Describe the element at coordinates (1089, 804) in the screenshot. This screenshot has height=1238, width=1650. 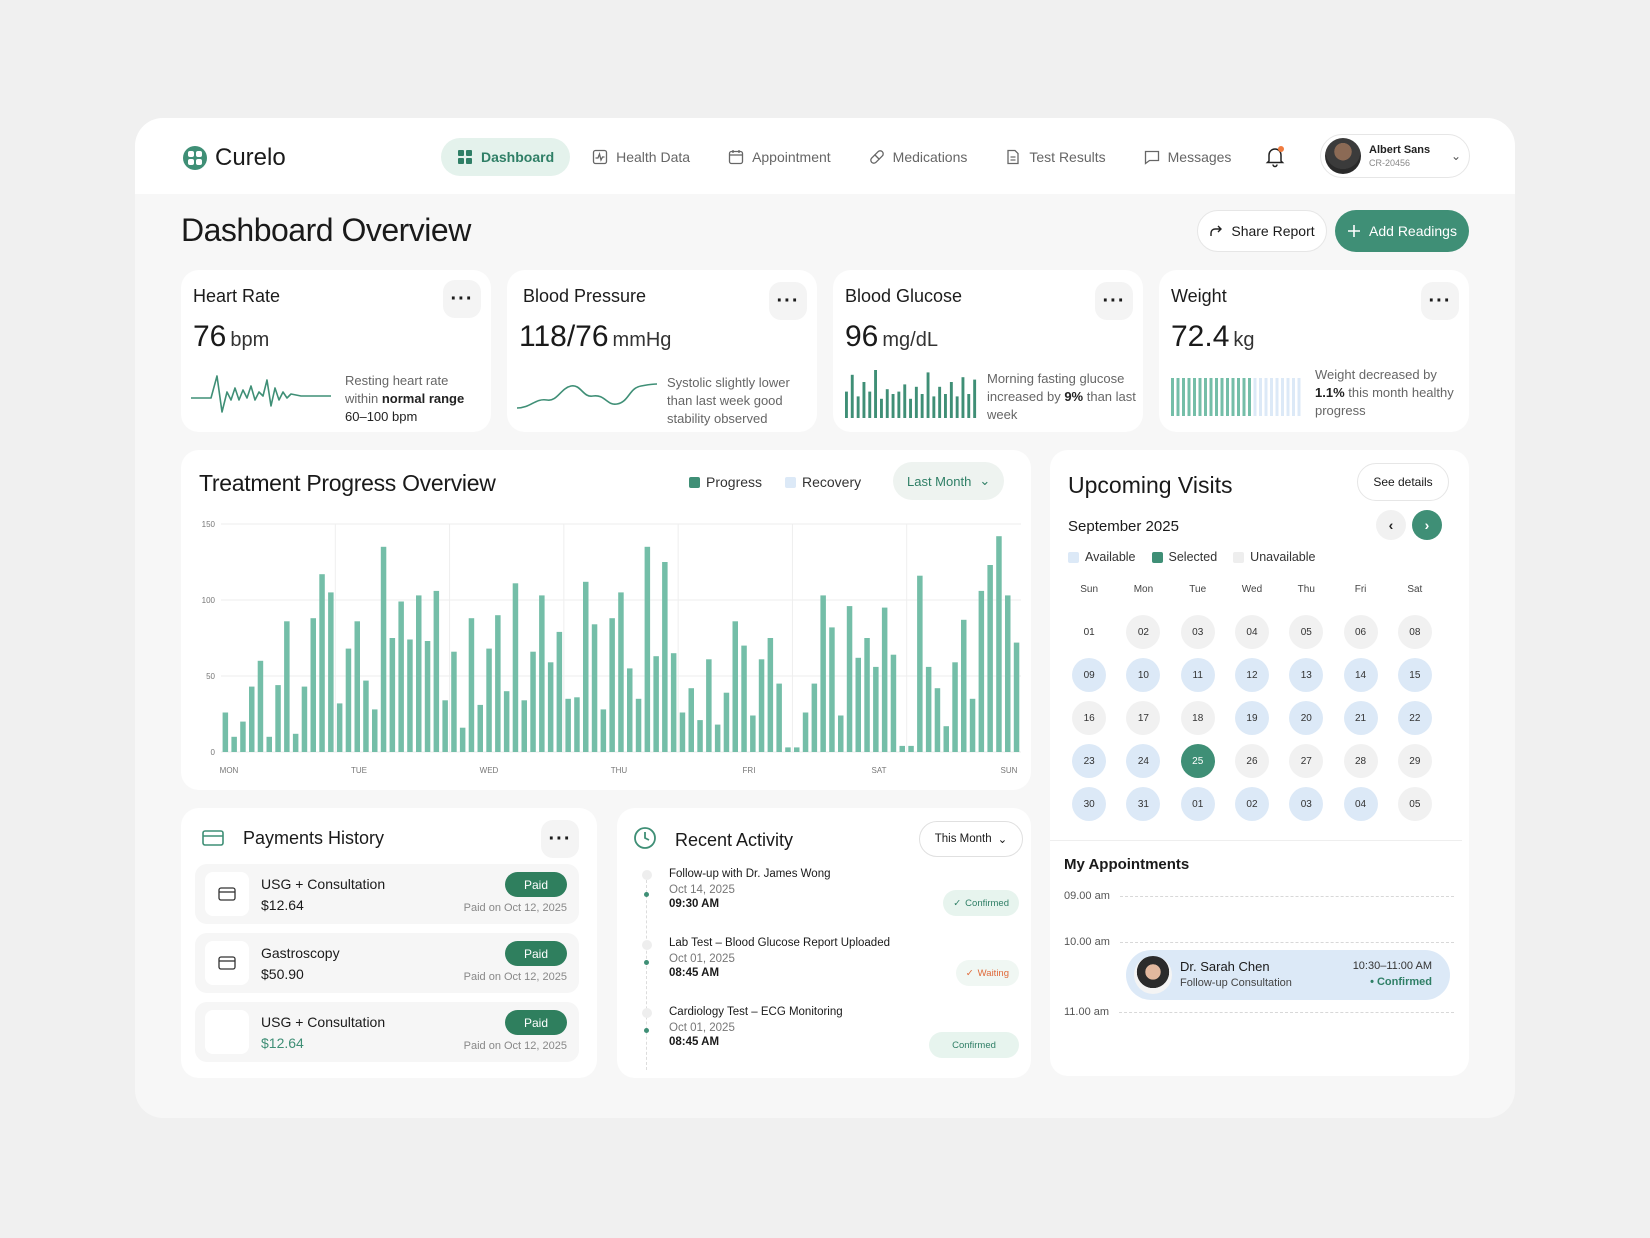
I see `calendar-day: 30` at that location.